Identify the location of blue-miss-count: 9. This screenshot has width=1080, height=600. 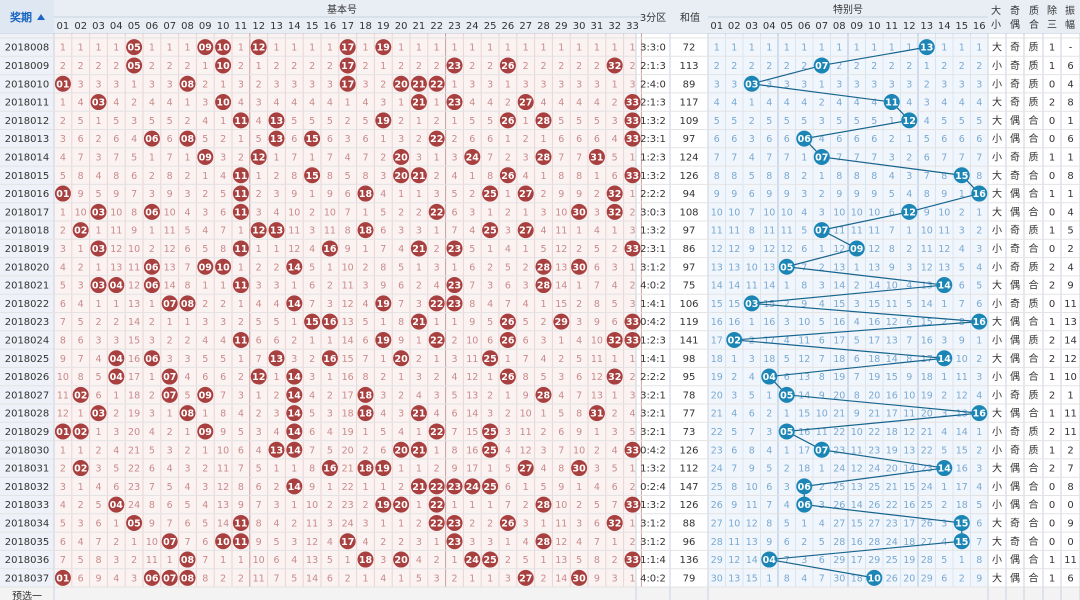
(874, 194).